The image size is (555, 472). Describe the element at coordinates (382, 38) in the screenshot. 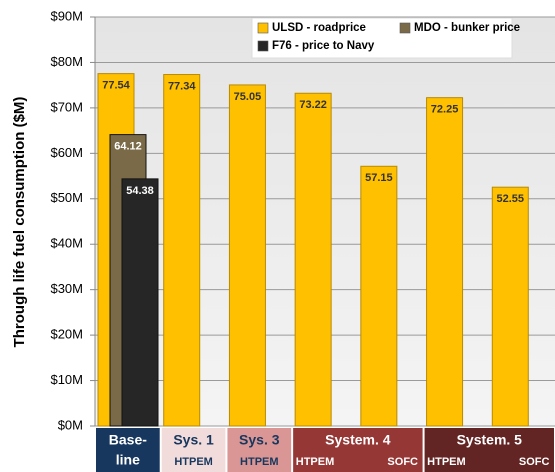

I see `legend-box` at that location.